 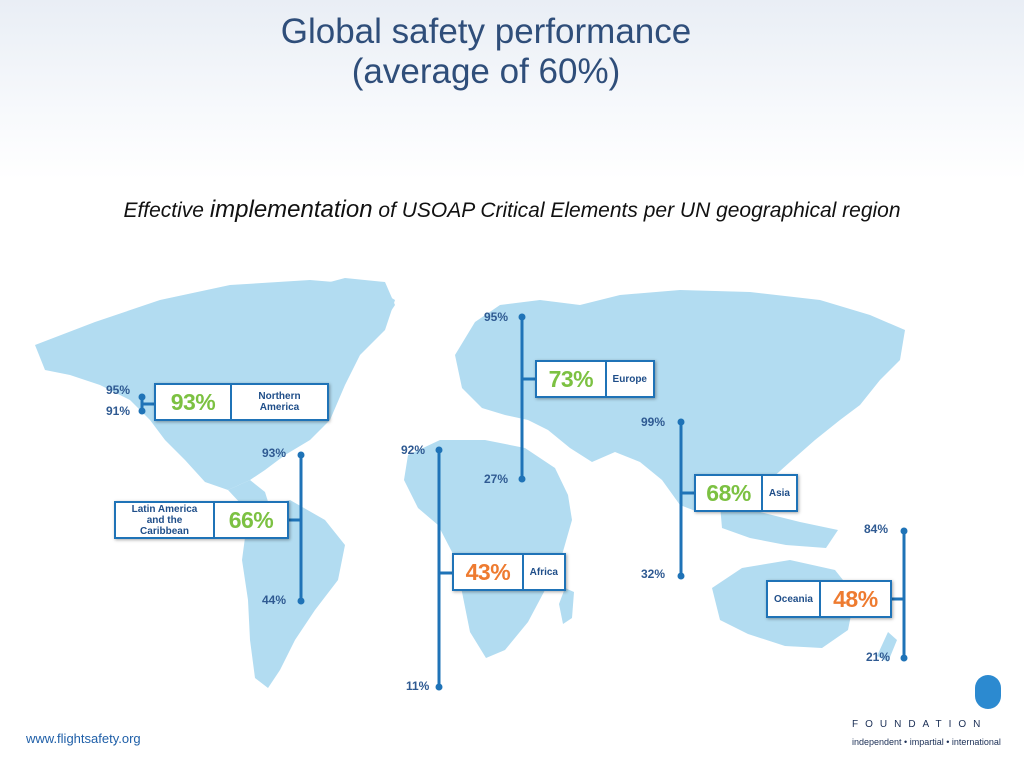 I want to click on region-name-cell: Europe, so click(x=630, y=379).